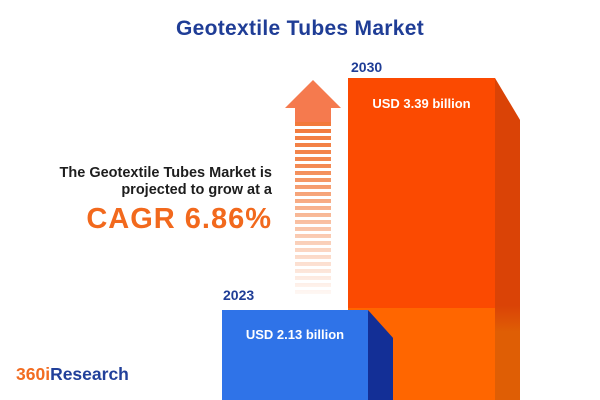 The image size is (600, 400). I want to click on annotation-line-2: projected to grow at a, so click(196, 189).